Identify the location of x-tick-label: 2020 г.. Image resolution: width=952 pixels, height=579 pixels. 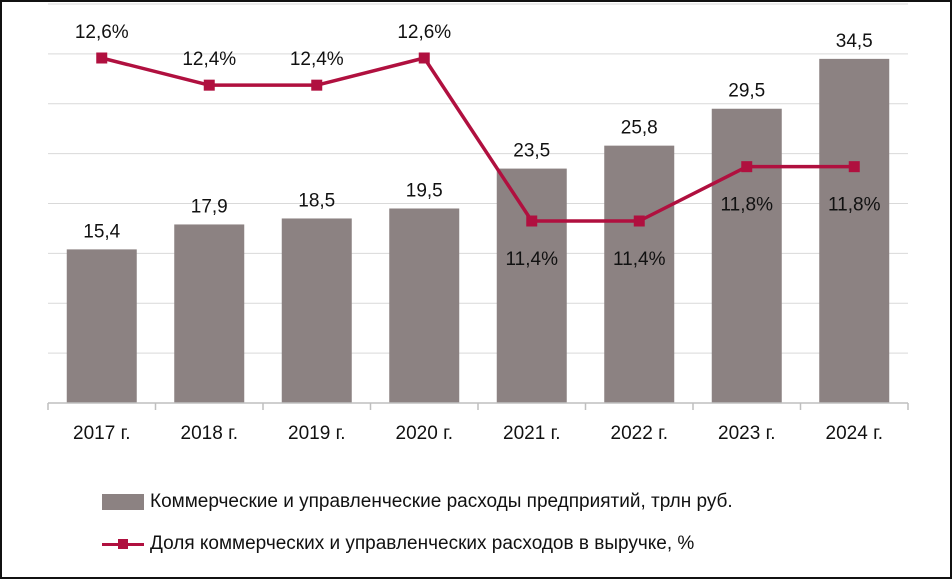
(424, 433).